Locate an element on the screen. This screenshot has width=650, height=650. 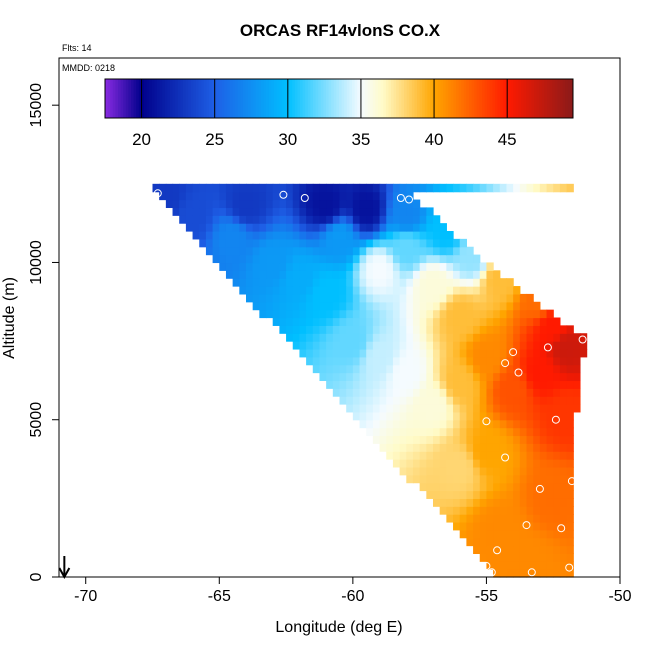
x-tick-label: -55 is located at coordinates (486, 596).